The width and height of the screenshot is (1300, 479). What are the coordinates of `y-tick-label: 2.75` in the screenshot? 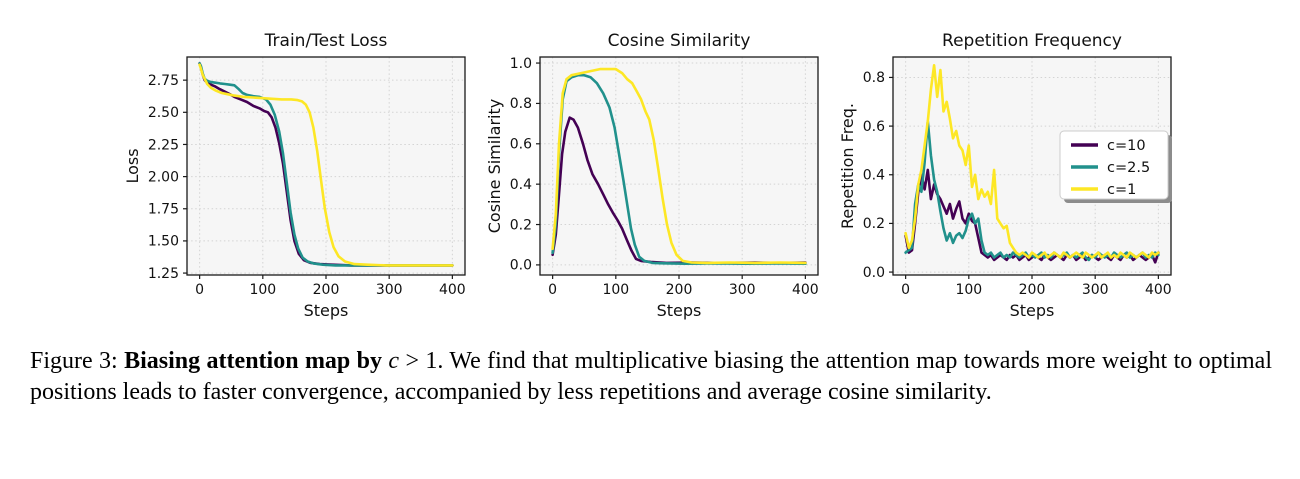 It's located at (163, 81).